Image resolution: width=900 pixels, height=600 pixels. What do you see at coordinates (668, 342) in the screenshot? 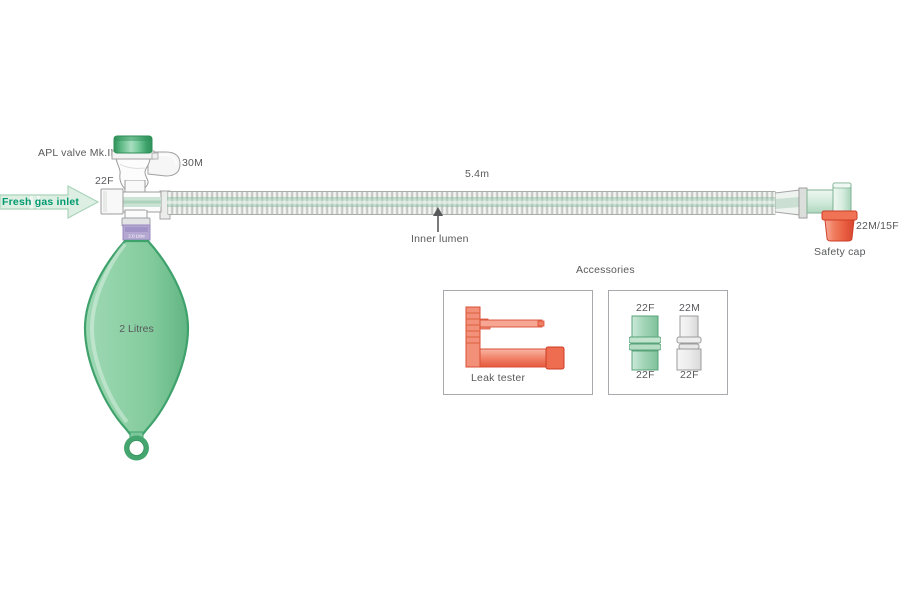
I see `connectors-box` at bounding box center [668, 342].